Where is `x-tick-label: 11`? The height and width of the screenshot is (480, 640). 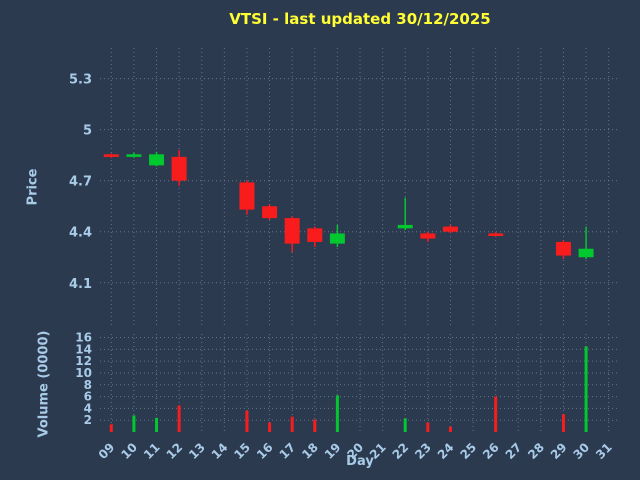
x-tick-label: 11 is located at coordinates (152, 451).